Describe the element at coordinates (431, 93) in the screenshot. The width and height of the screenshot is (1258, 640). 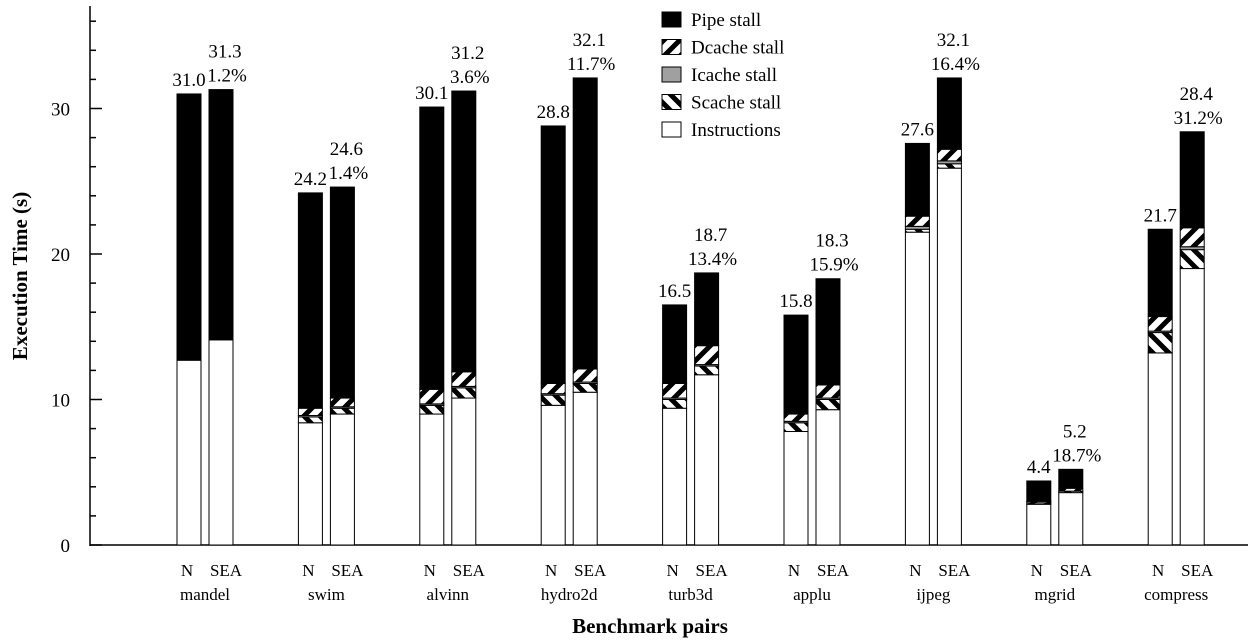
I see `total-label: 30.1` at that location.